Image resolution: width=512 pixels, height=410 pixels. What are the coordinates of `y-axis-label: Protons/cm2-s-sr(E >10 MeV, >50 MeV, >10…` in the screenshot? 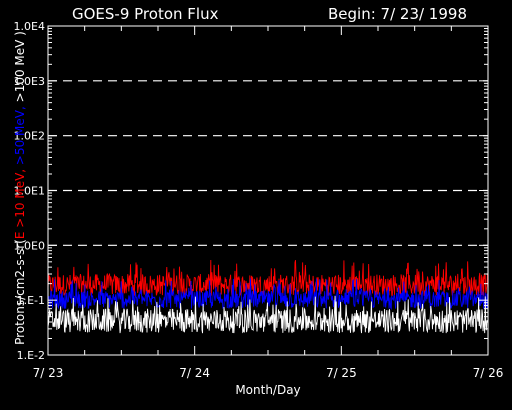 It's located at (20, 188).